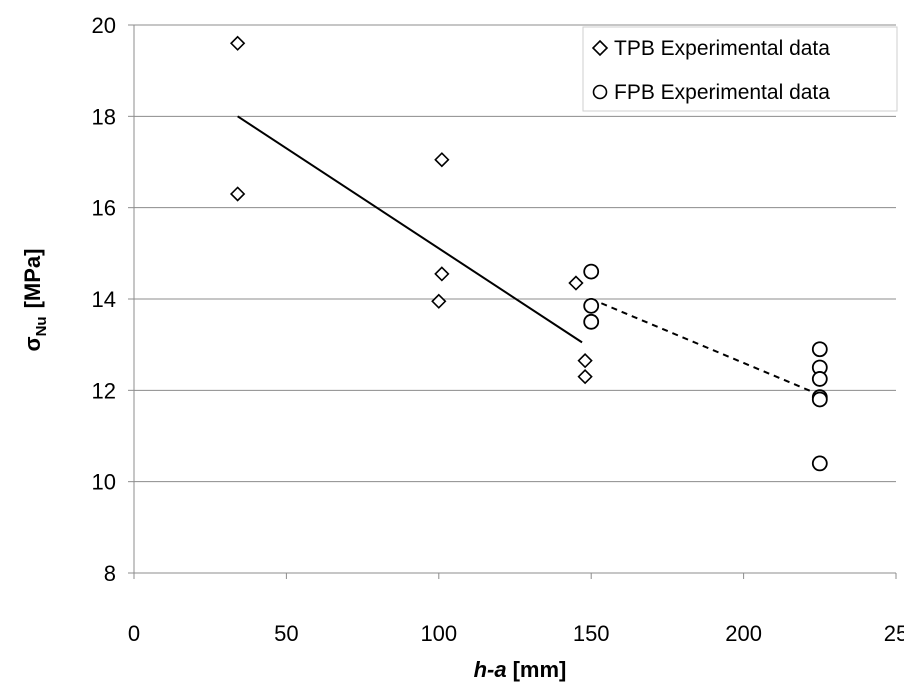  Describe the element at coordinates (438, 633) in the screenshot. I see `x-tick-label: 100` at that location.